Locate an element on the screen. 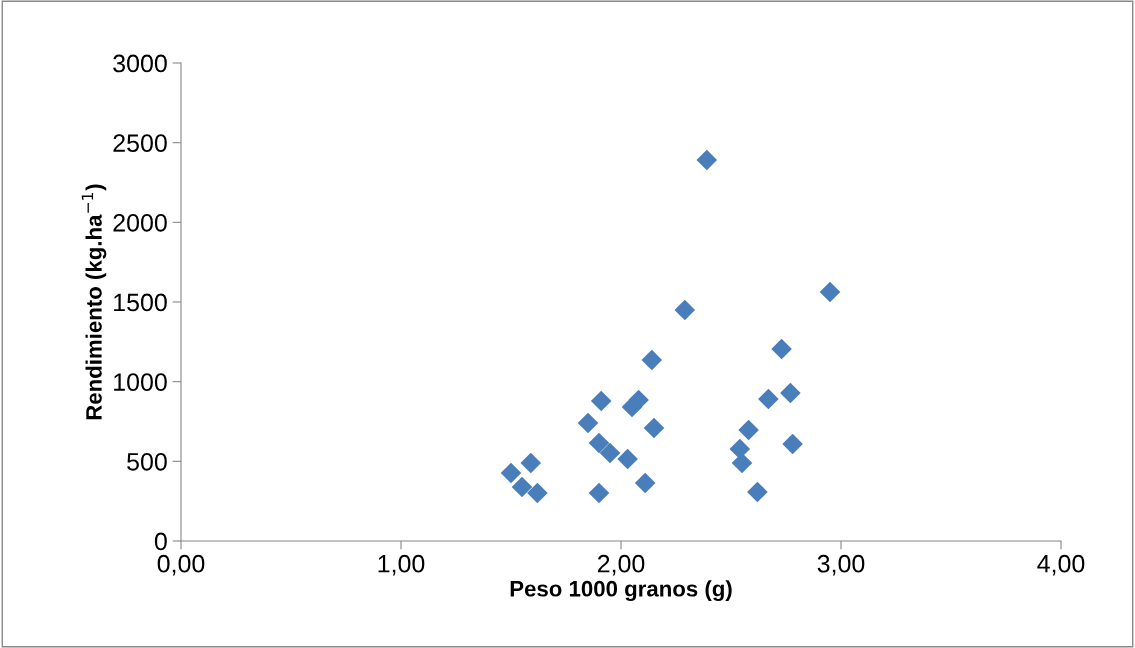 This screenshot has width=1135, height=648. y-tick-label: 3000 is located at coordinates (140, 63).